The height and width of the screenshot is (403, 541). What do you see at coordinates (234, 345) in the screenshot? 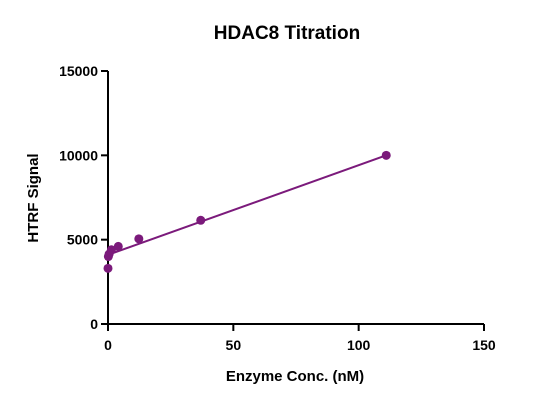
I see `x-tick-label: 50` at bounding box center [234, 345].